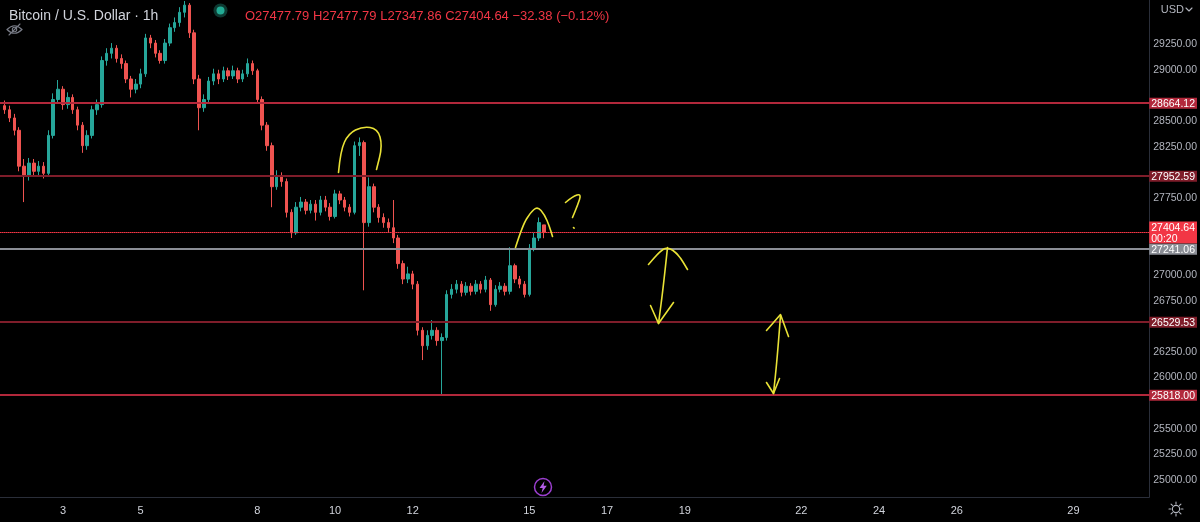 This screenshot has width=1200, height=522. What do you see at coordinates (1173, 232) in the screenshot?
I see `ref-line-label: 27404.64 00:20` at bounding box center [1173, 232].